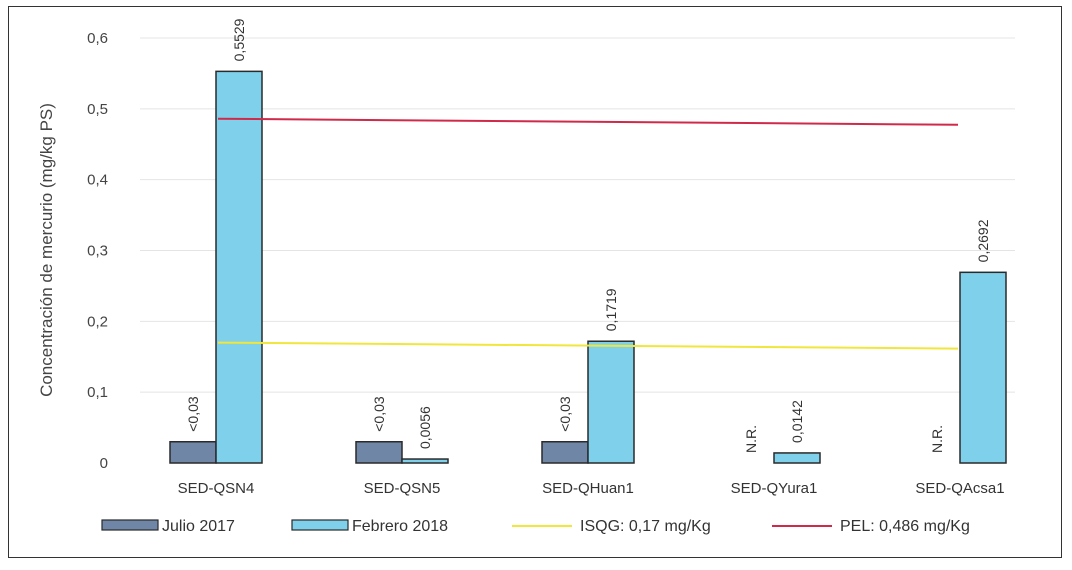 The image size is (1072, 570). Describe the element at coordinates (104, 463) in the screenshot. I see `y-tick-label: 0` at that location.